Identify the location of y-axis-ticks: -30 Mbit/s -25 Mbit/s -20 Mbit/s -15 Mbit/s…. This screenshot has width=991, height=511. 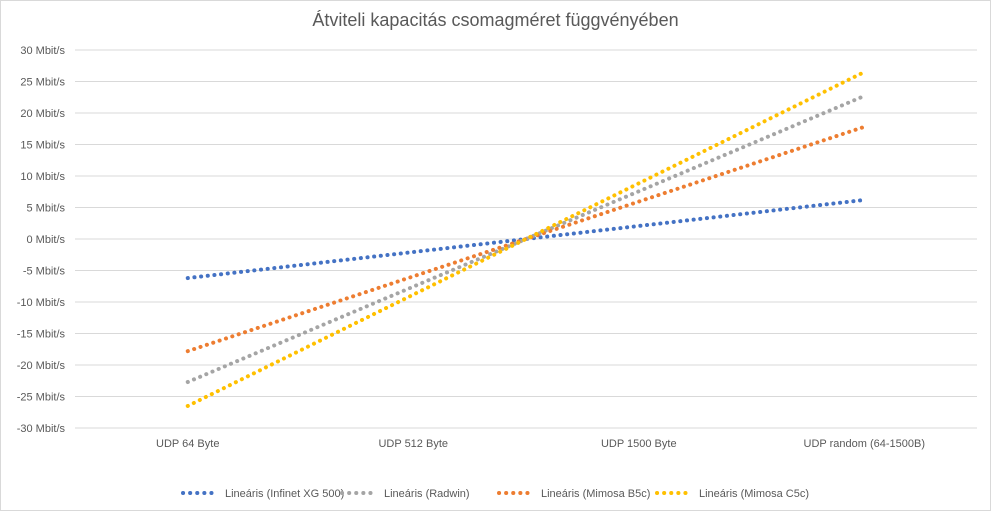
(41, 240).